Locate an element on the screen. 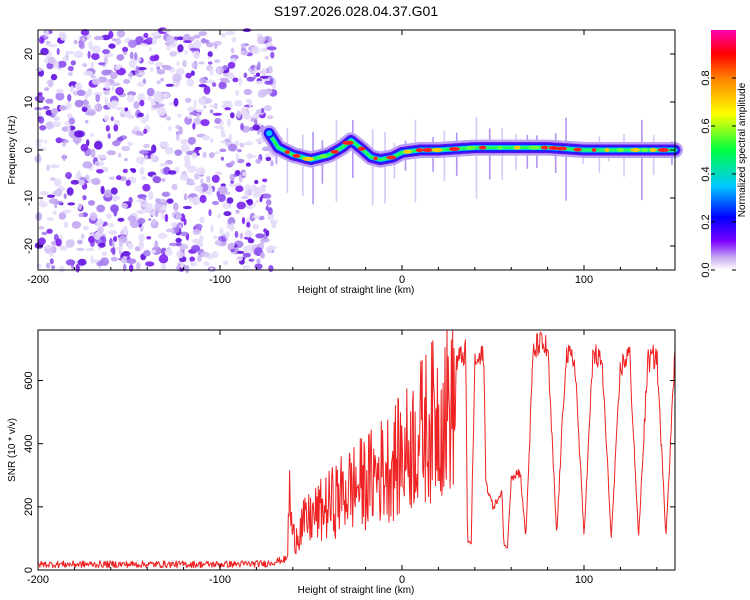  y-tick-label: 200 is located at coordinates (29, 507).